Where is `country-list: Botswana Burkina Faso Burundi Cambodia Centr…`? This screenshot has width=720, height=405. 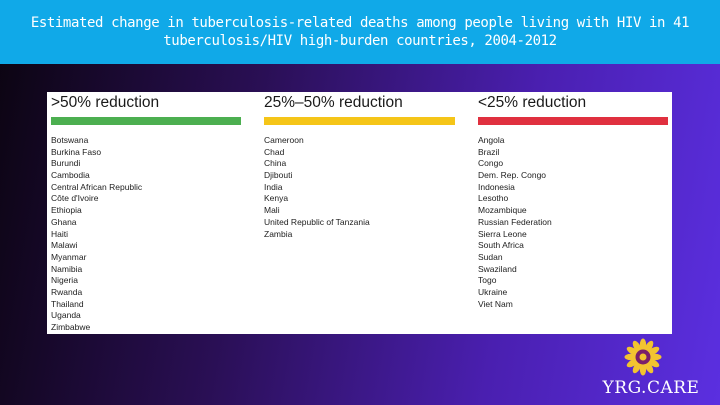 country-list: Botswana Burkina Faso Burundi Cambodia Centr… is located at coordinates (146, 234).